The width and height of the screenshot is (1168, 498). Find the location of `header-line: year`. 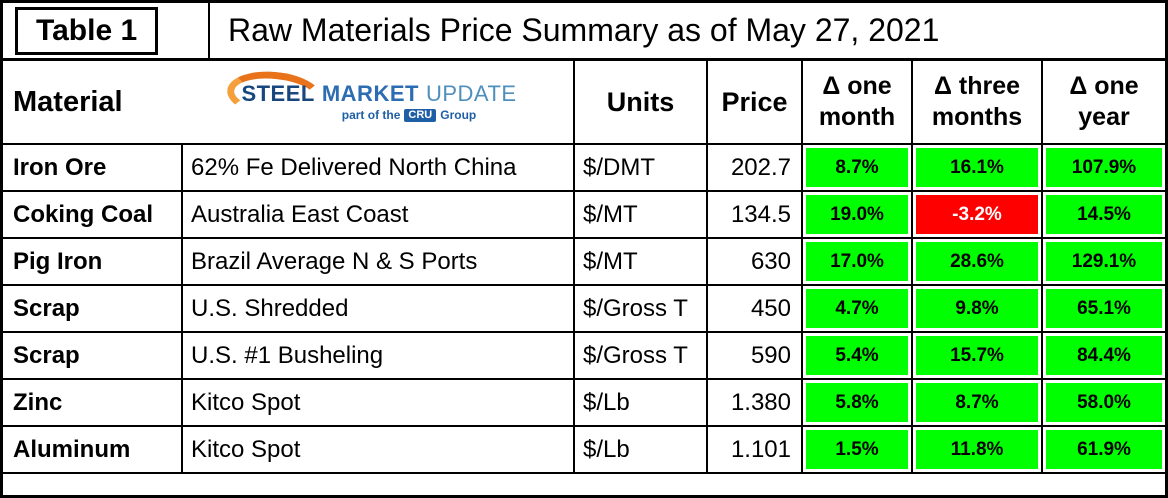

header-line: year is located at coordinates (1104, 117).